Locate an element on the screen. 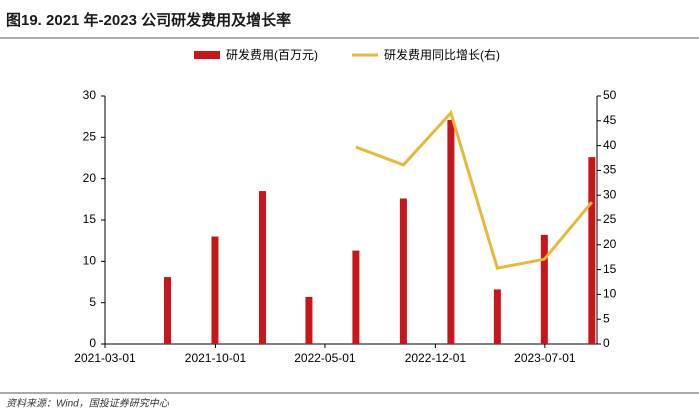 The height and width of the screenshot is (416, 699). x-tick-label: 2021-03-01 is located at coordinates (105, 358).